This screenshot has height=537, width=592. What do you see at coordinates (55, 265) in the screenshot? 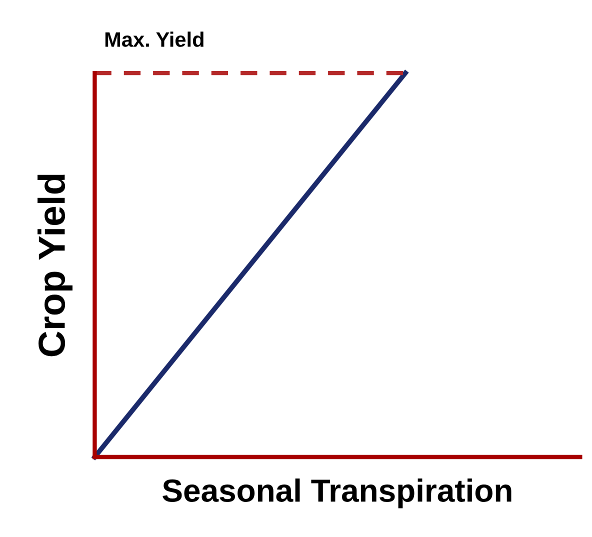
I see `y-axis-title: Crop Yield` at bounding box center [55, 265].